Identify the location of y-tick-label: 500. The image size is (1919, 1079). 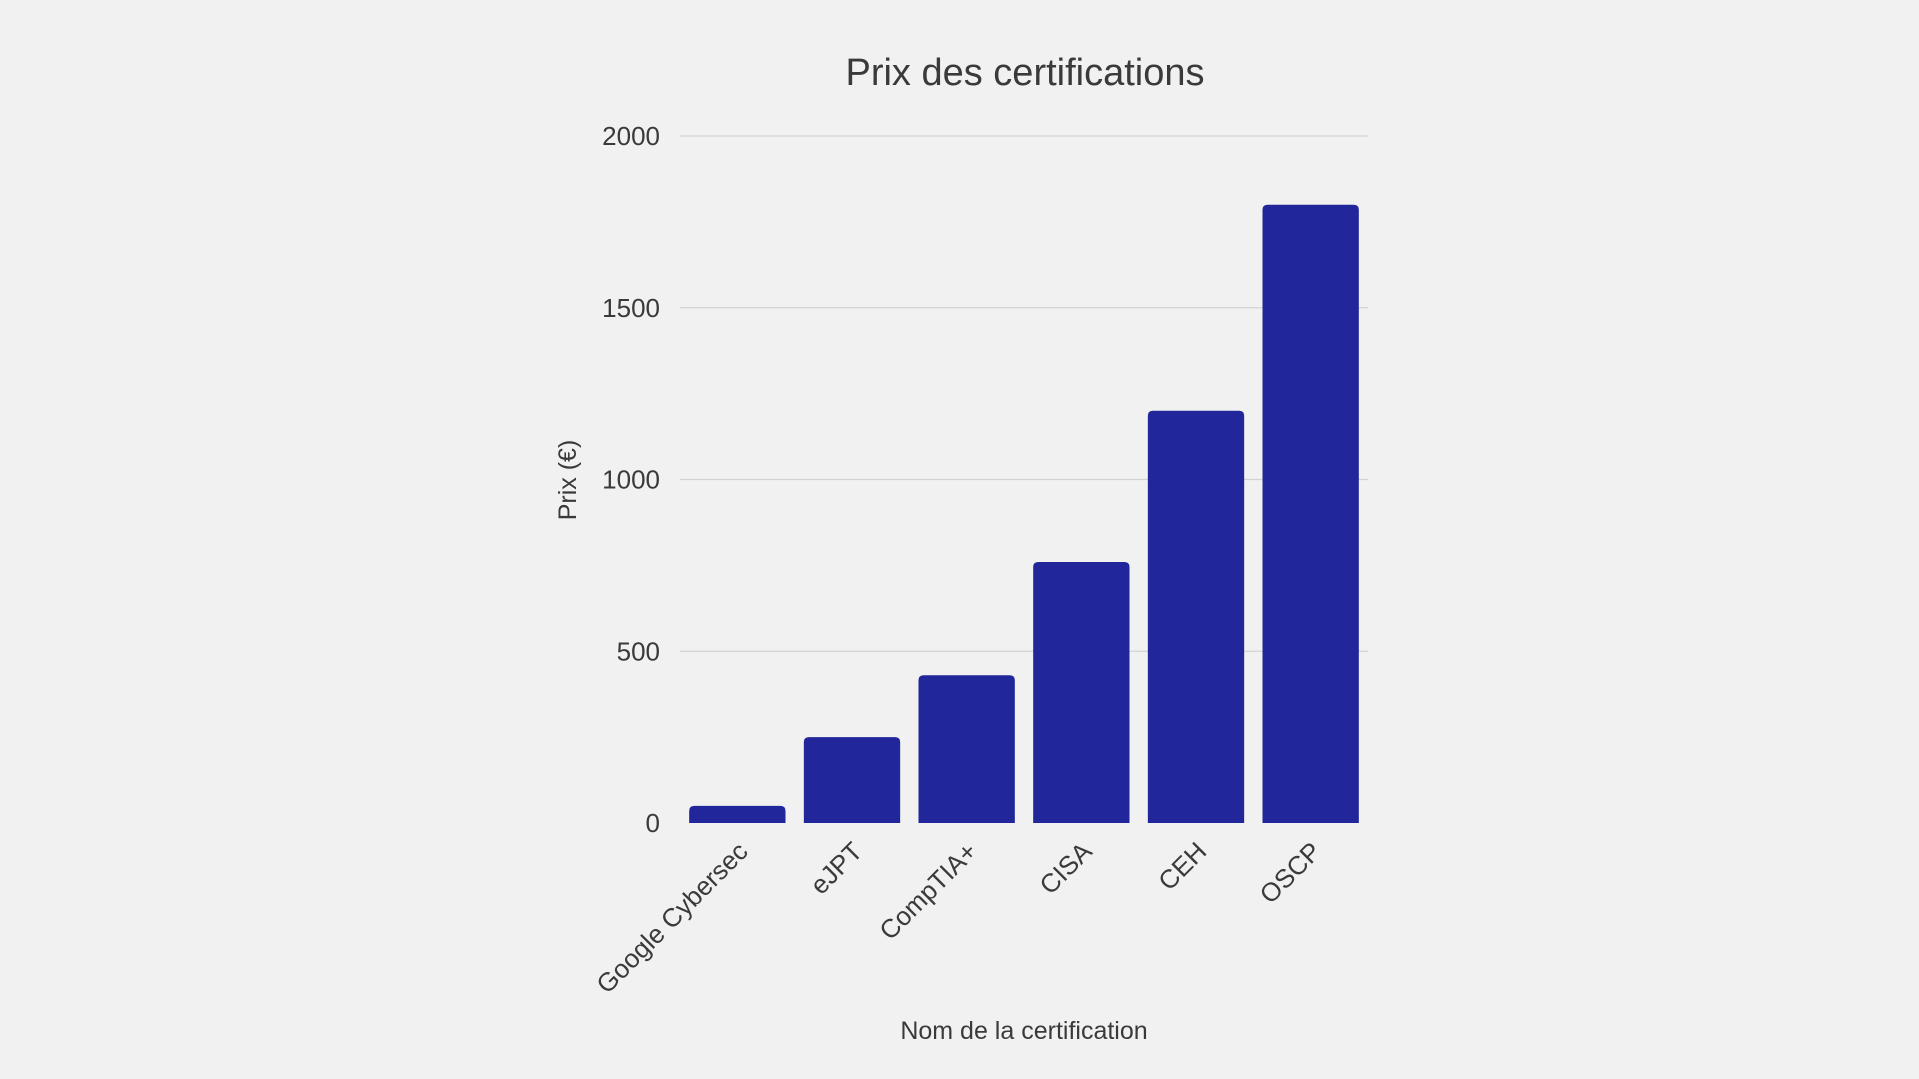
(638, 651).